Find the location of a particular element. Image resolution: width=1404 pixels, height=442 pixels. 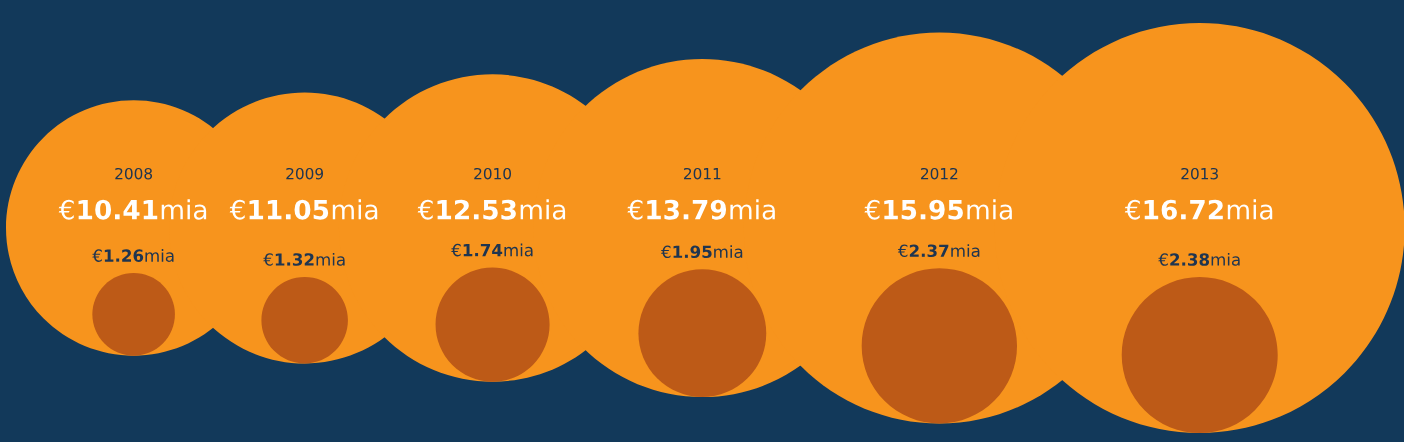

data-label: €1.26mia is located at coordinates (133, 255).